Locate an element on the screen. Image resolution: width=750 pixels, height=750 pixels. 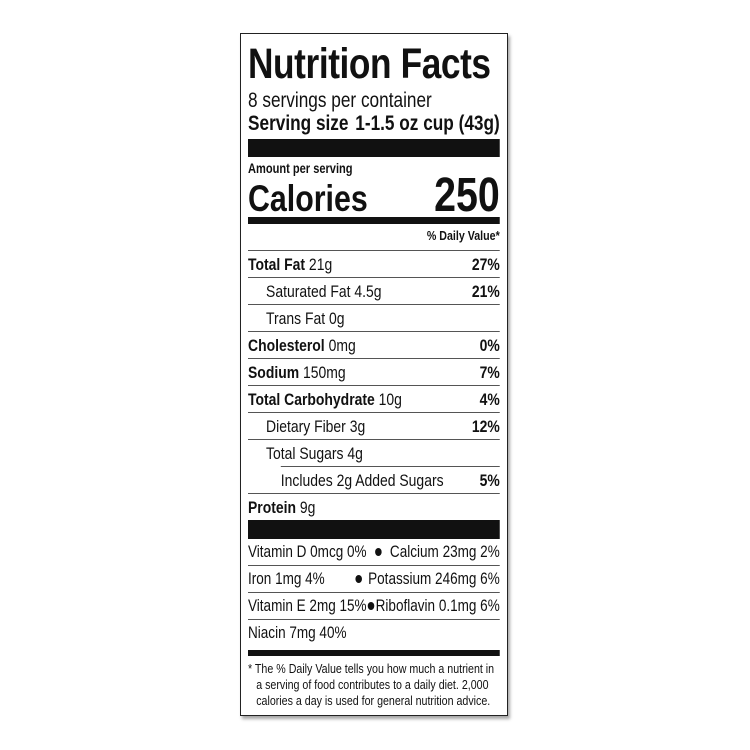
nutrient-row: Sodium 150mg 7% is located at coordinates (374, 372).